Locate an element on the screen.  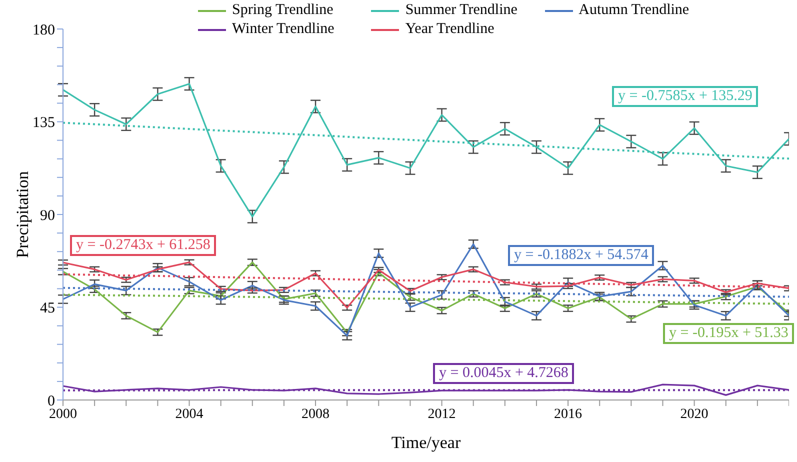
y-tick-label: 0 is located at coordinates (51, 401).